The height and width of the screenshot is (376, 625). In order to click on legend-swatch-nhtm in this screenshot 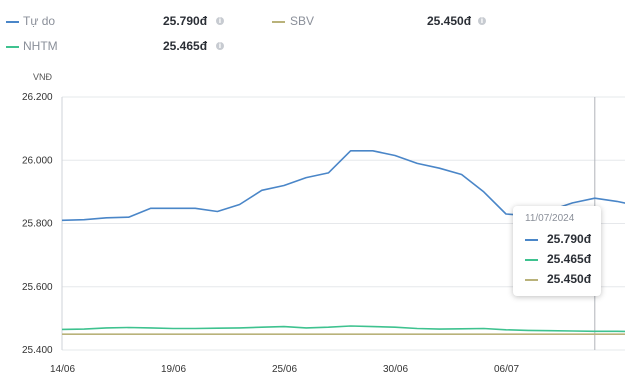, I will do `click(12, 47)`.